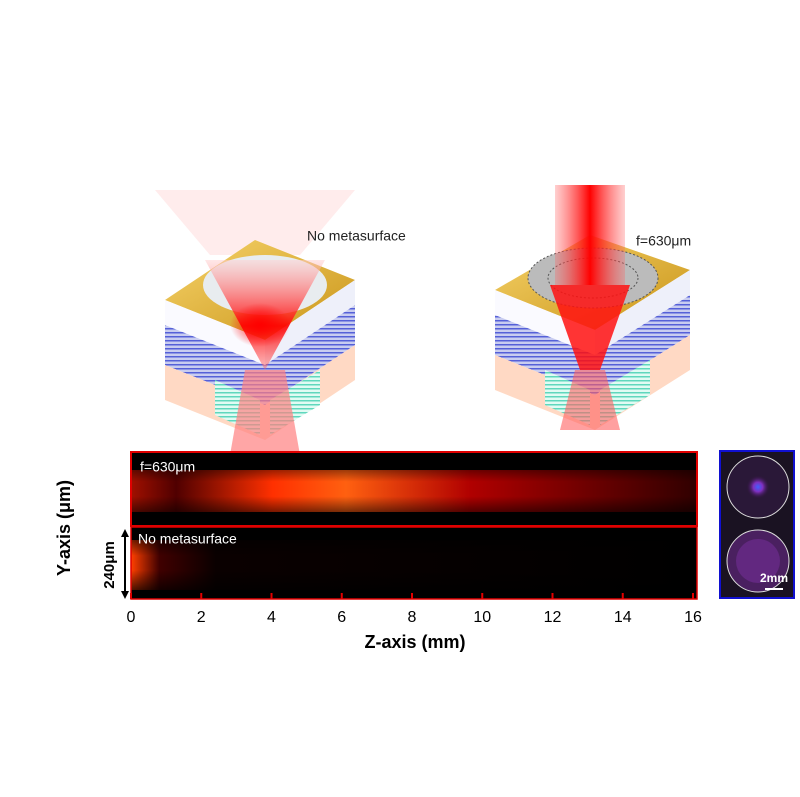  I want to click on scale-arrow, so click(125, 564).